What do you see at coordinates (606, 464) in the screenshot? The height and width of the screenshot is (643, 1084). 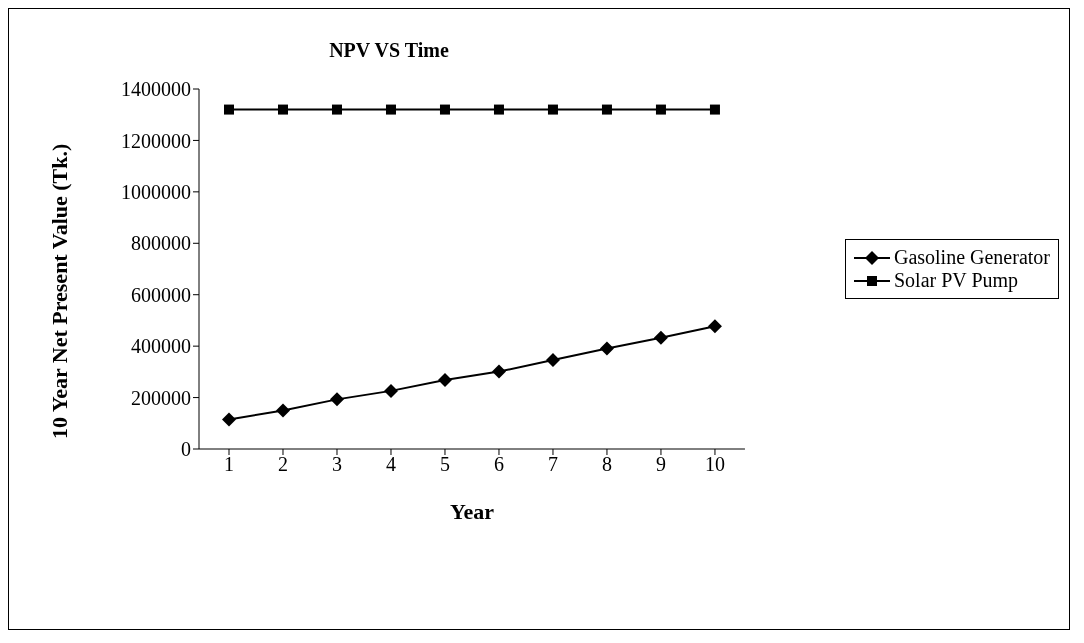 I see `x-tick-label: 8` at bounding box center [606, 464].